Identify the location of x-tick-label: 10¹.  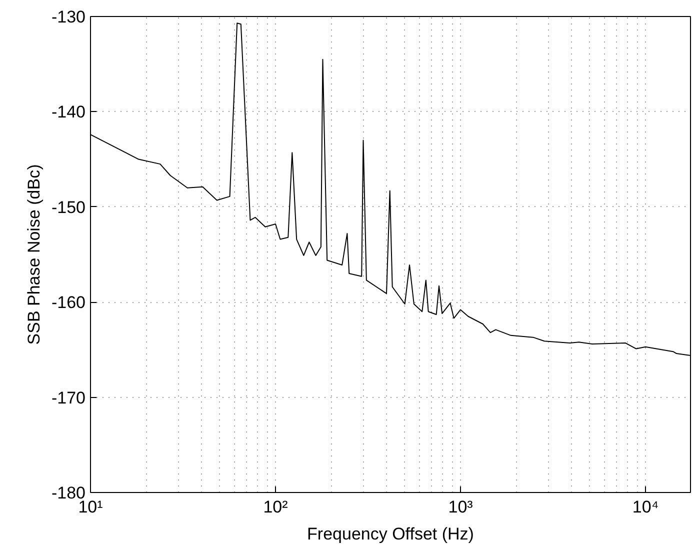
(91, 507).